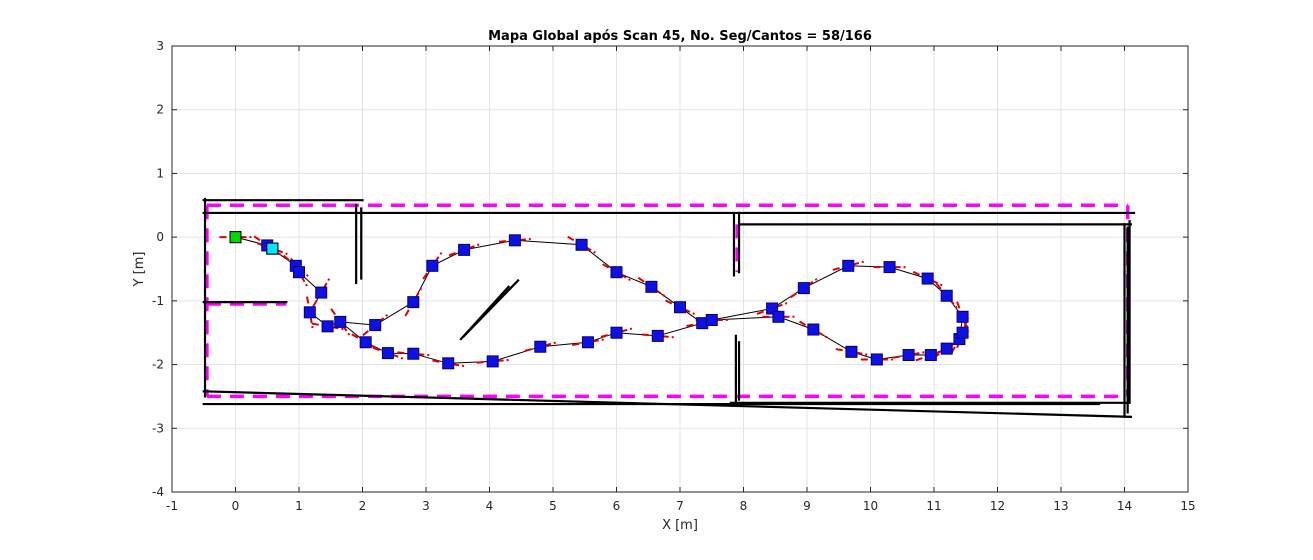 The image size is (1313, 560). I want to click on x-tick-label: 14, so click(1124, 506).